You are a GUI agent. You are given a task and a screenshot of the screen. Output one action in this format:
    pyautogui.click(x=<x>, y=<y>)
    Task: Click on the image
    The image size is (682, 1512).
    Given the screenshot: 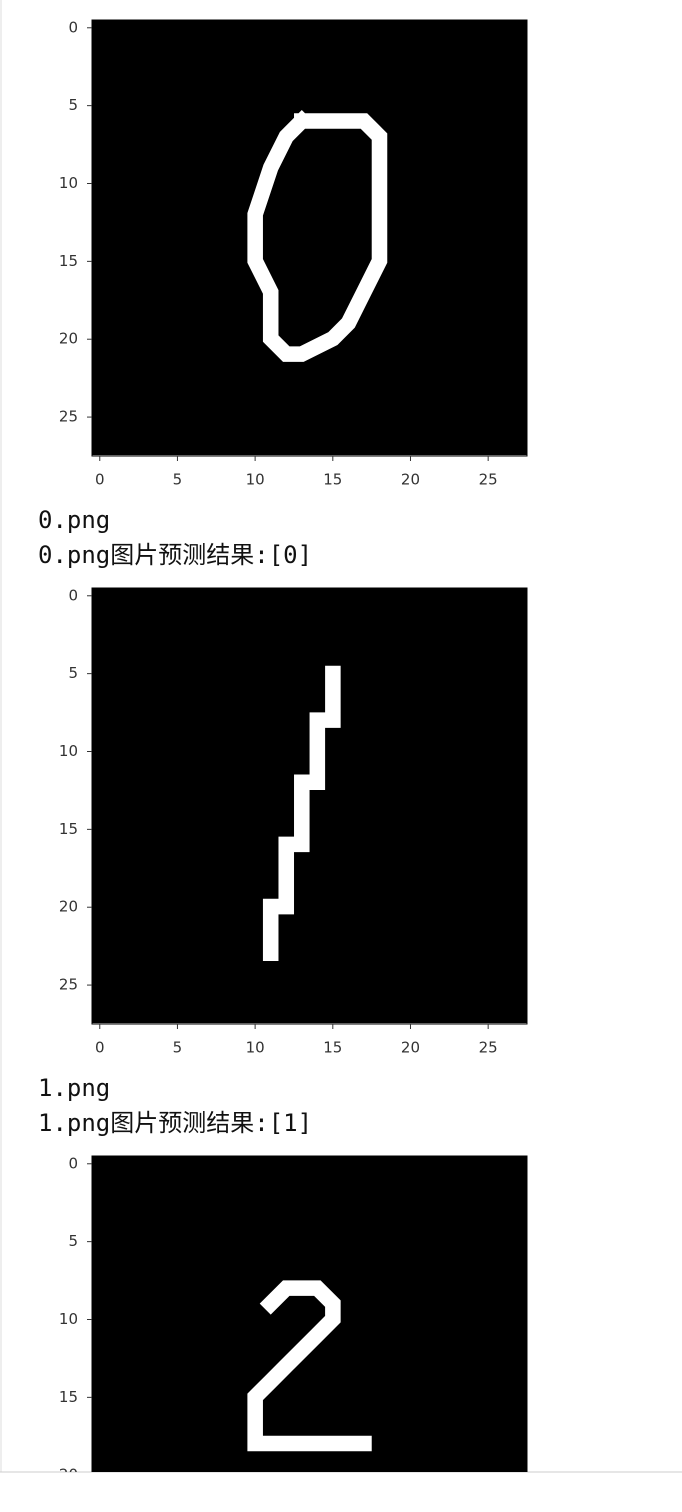 What is the action you would take?
    pyautogui.click(x=310, y=1314)
    